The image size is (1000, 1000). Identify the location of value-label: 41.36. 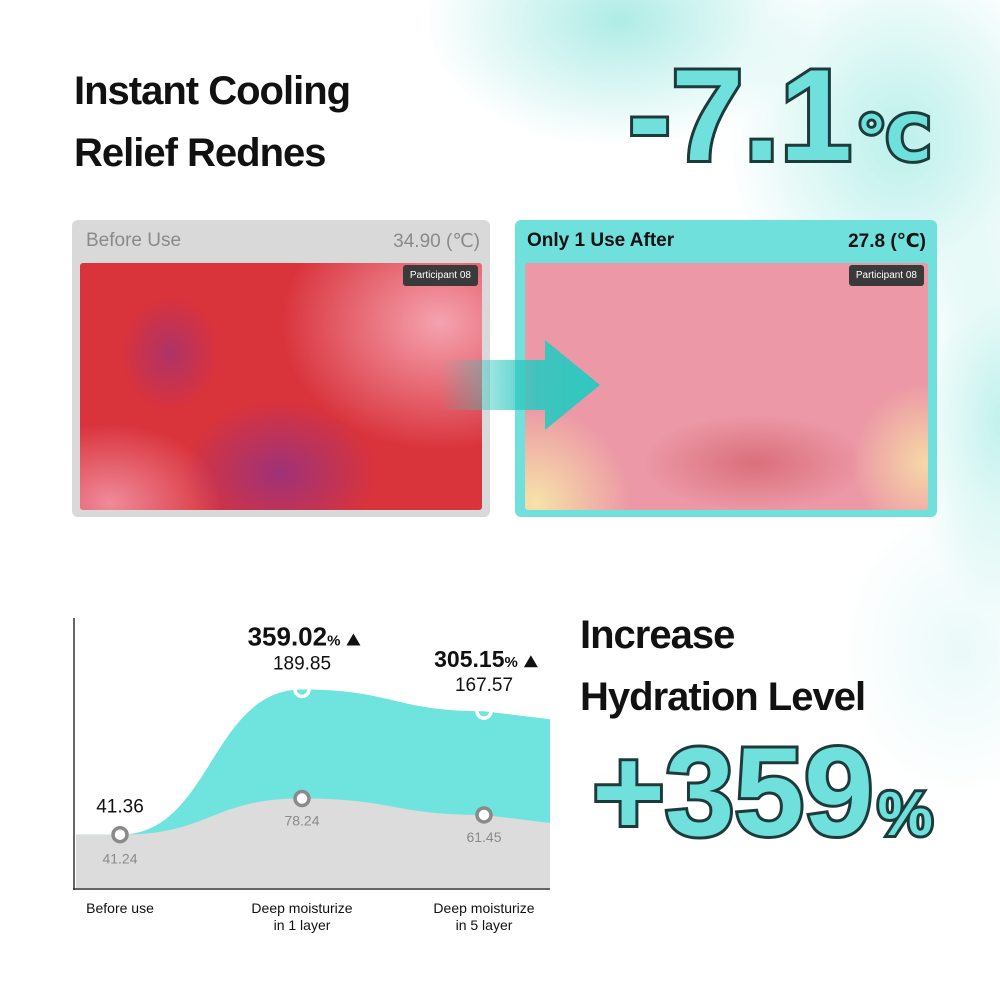
(120, 807).